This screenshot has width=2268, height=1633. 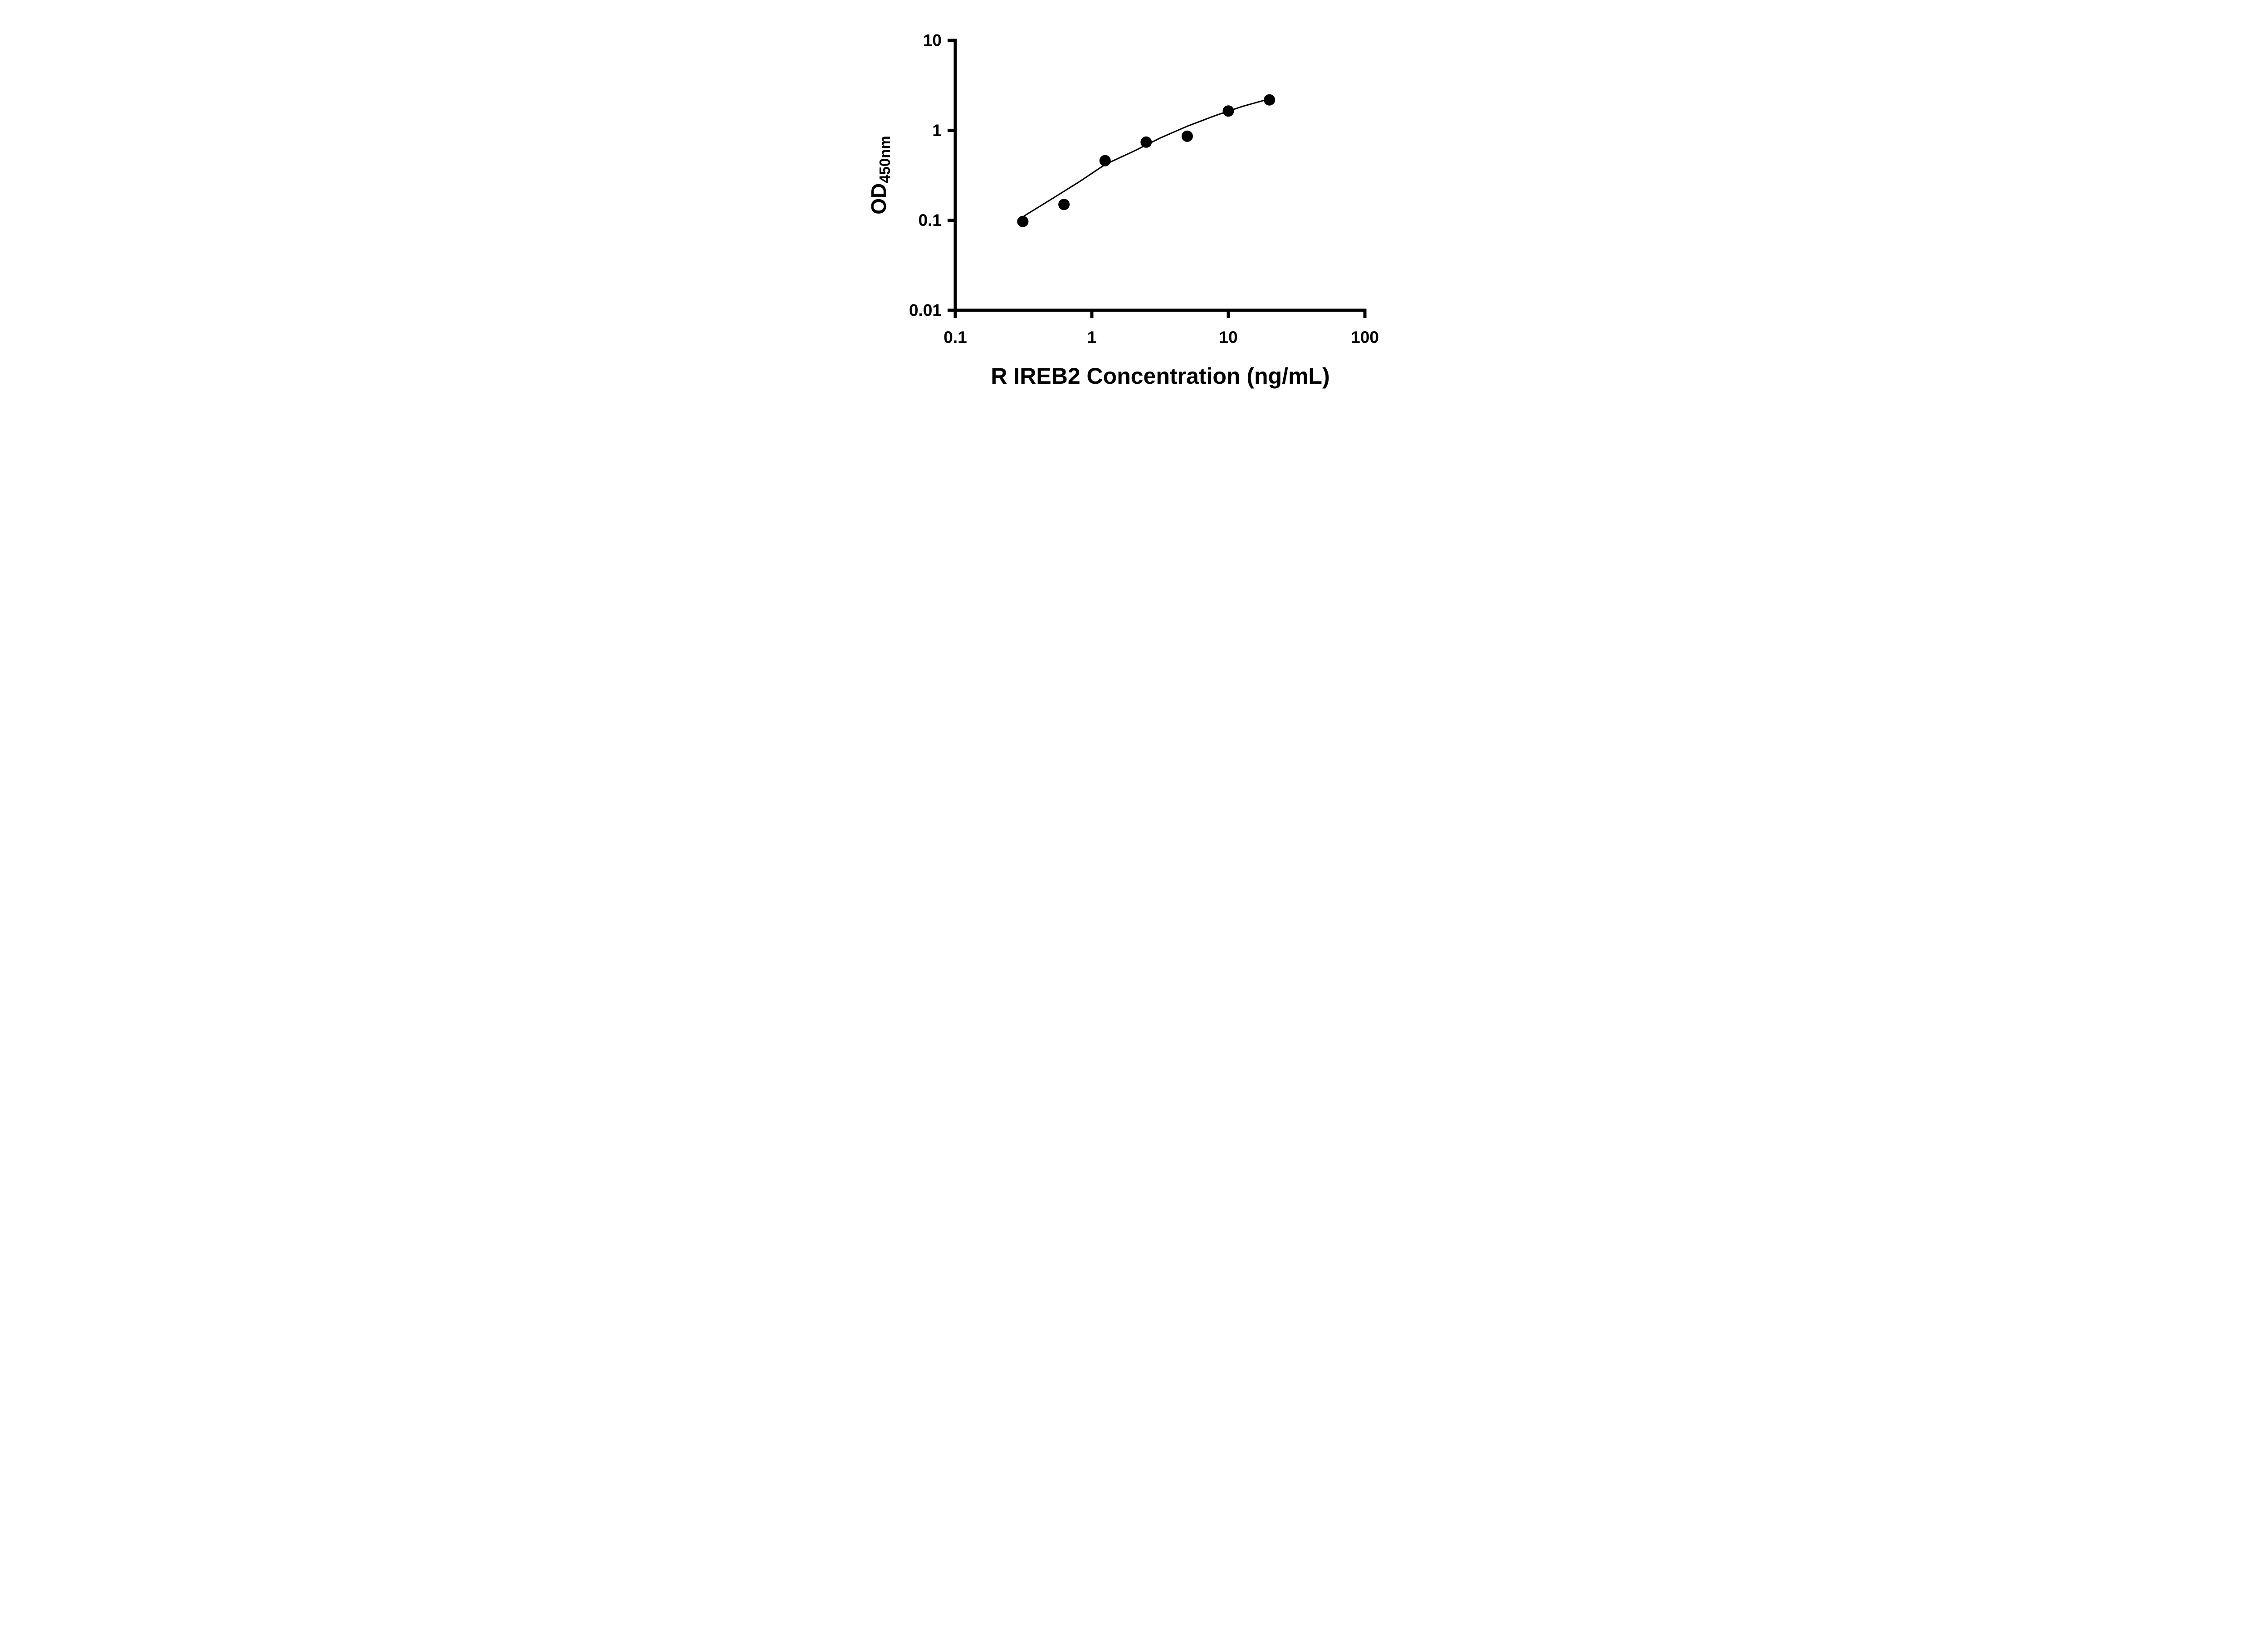 I want to click on y-axis-title: OD450nm, so click(x=880, y=175).